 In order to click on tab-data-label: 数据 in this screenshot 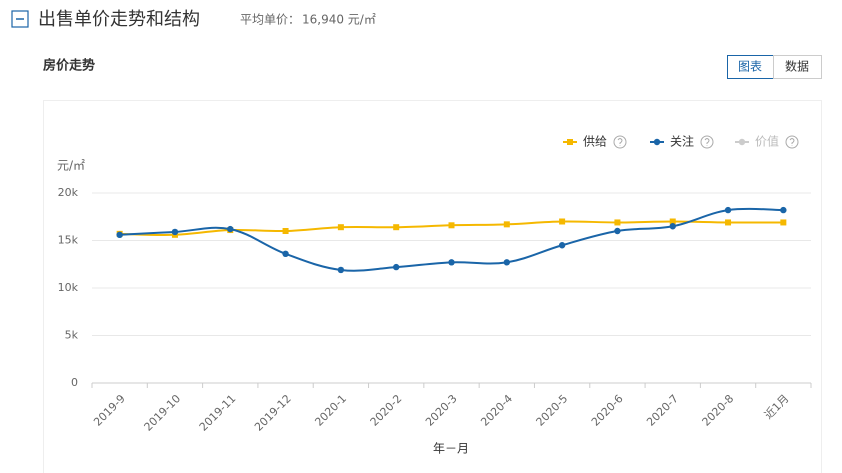, I will do `click(797, 66)`.